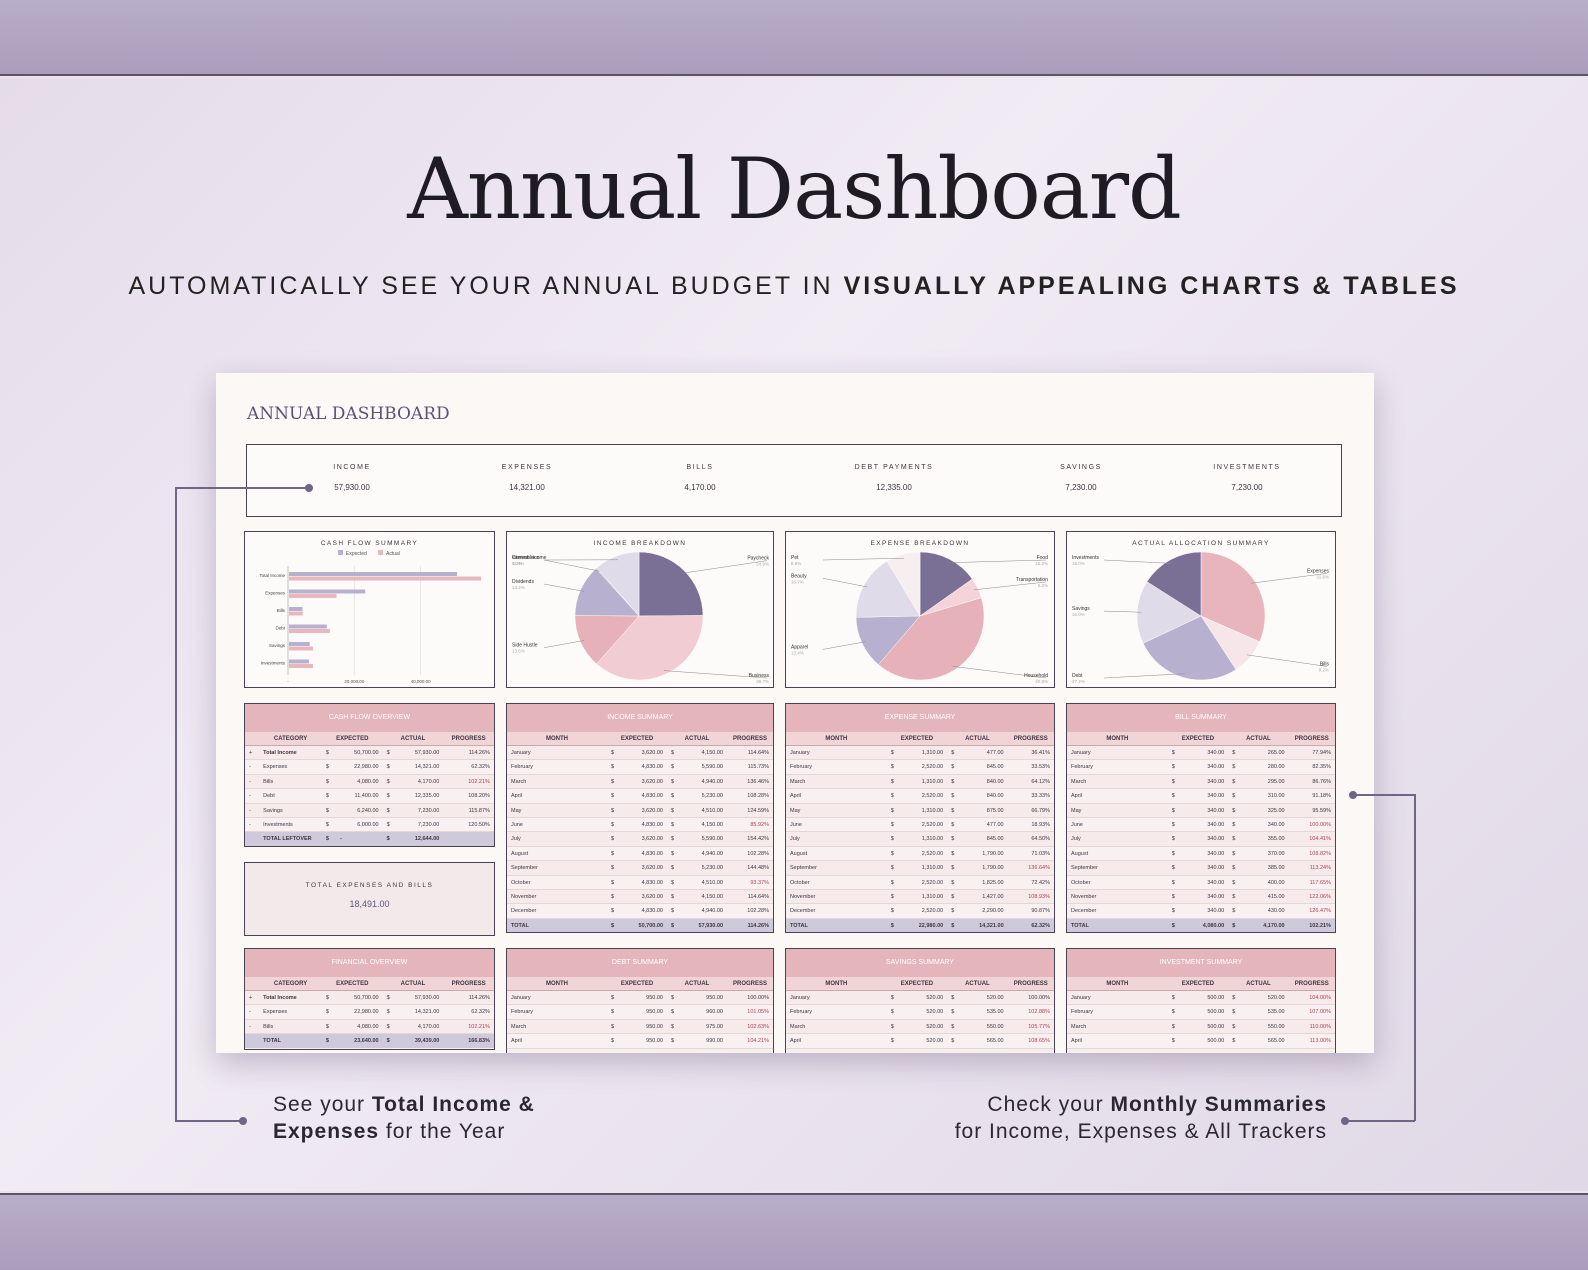 The height and width of the screenshot is (1270, 1588). I want to click on pie-slice, so click(671, 584).